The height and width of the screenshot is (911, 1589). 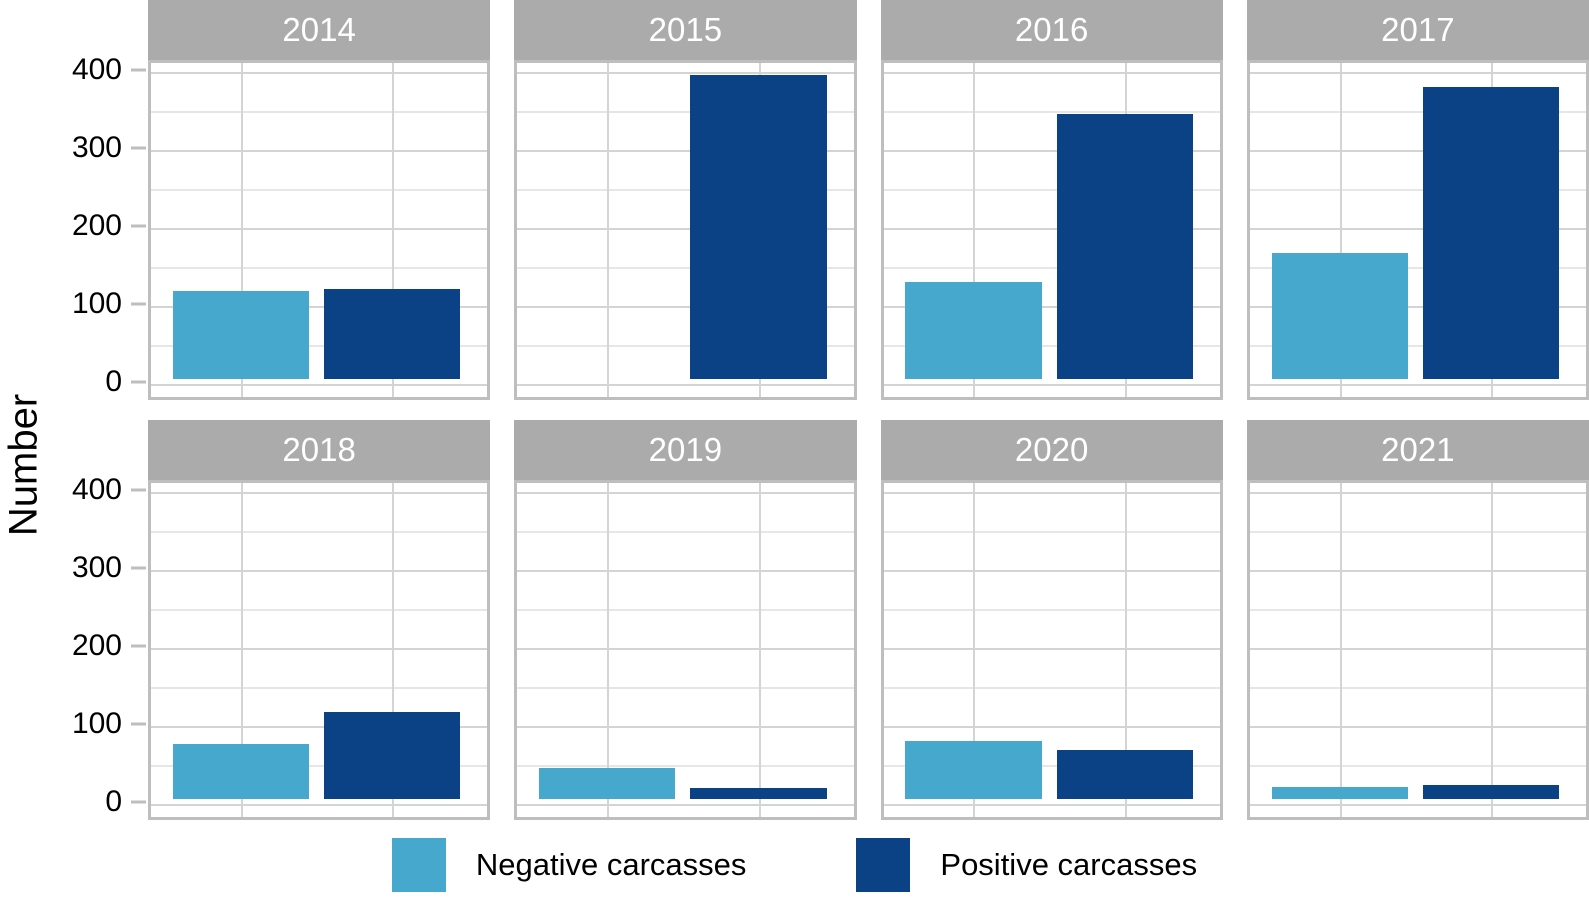 What do you see at coordinates (1417, 450) in the screenshot?
I see `facet-strip-2021: 2021` at bounding box center [1417, 450].